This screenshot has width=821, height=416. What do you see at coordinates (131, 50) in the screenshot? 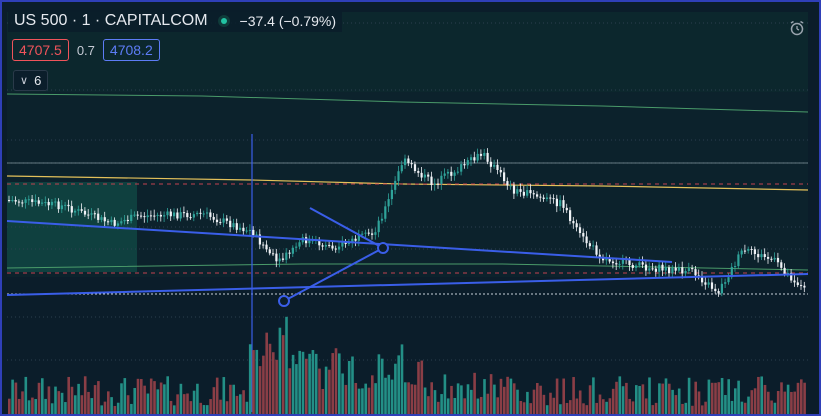
I see `buy-button: 4708.2` at bounding box center [131, 50].